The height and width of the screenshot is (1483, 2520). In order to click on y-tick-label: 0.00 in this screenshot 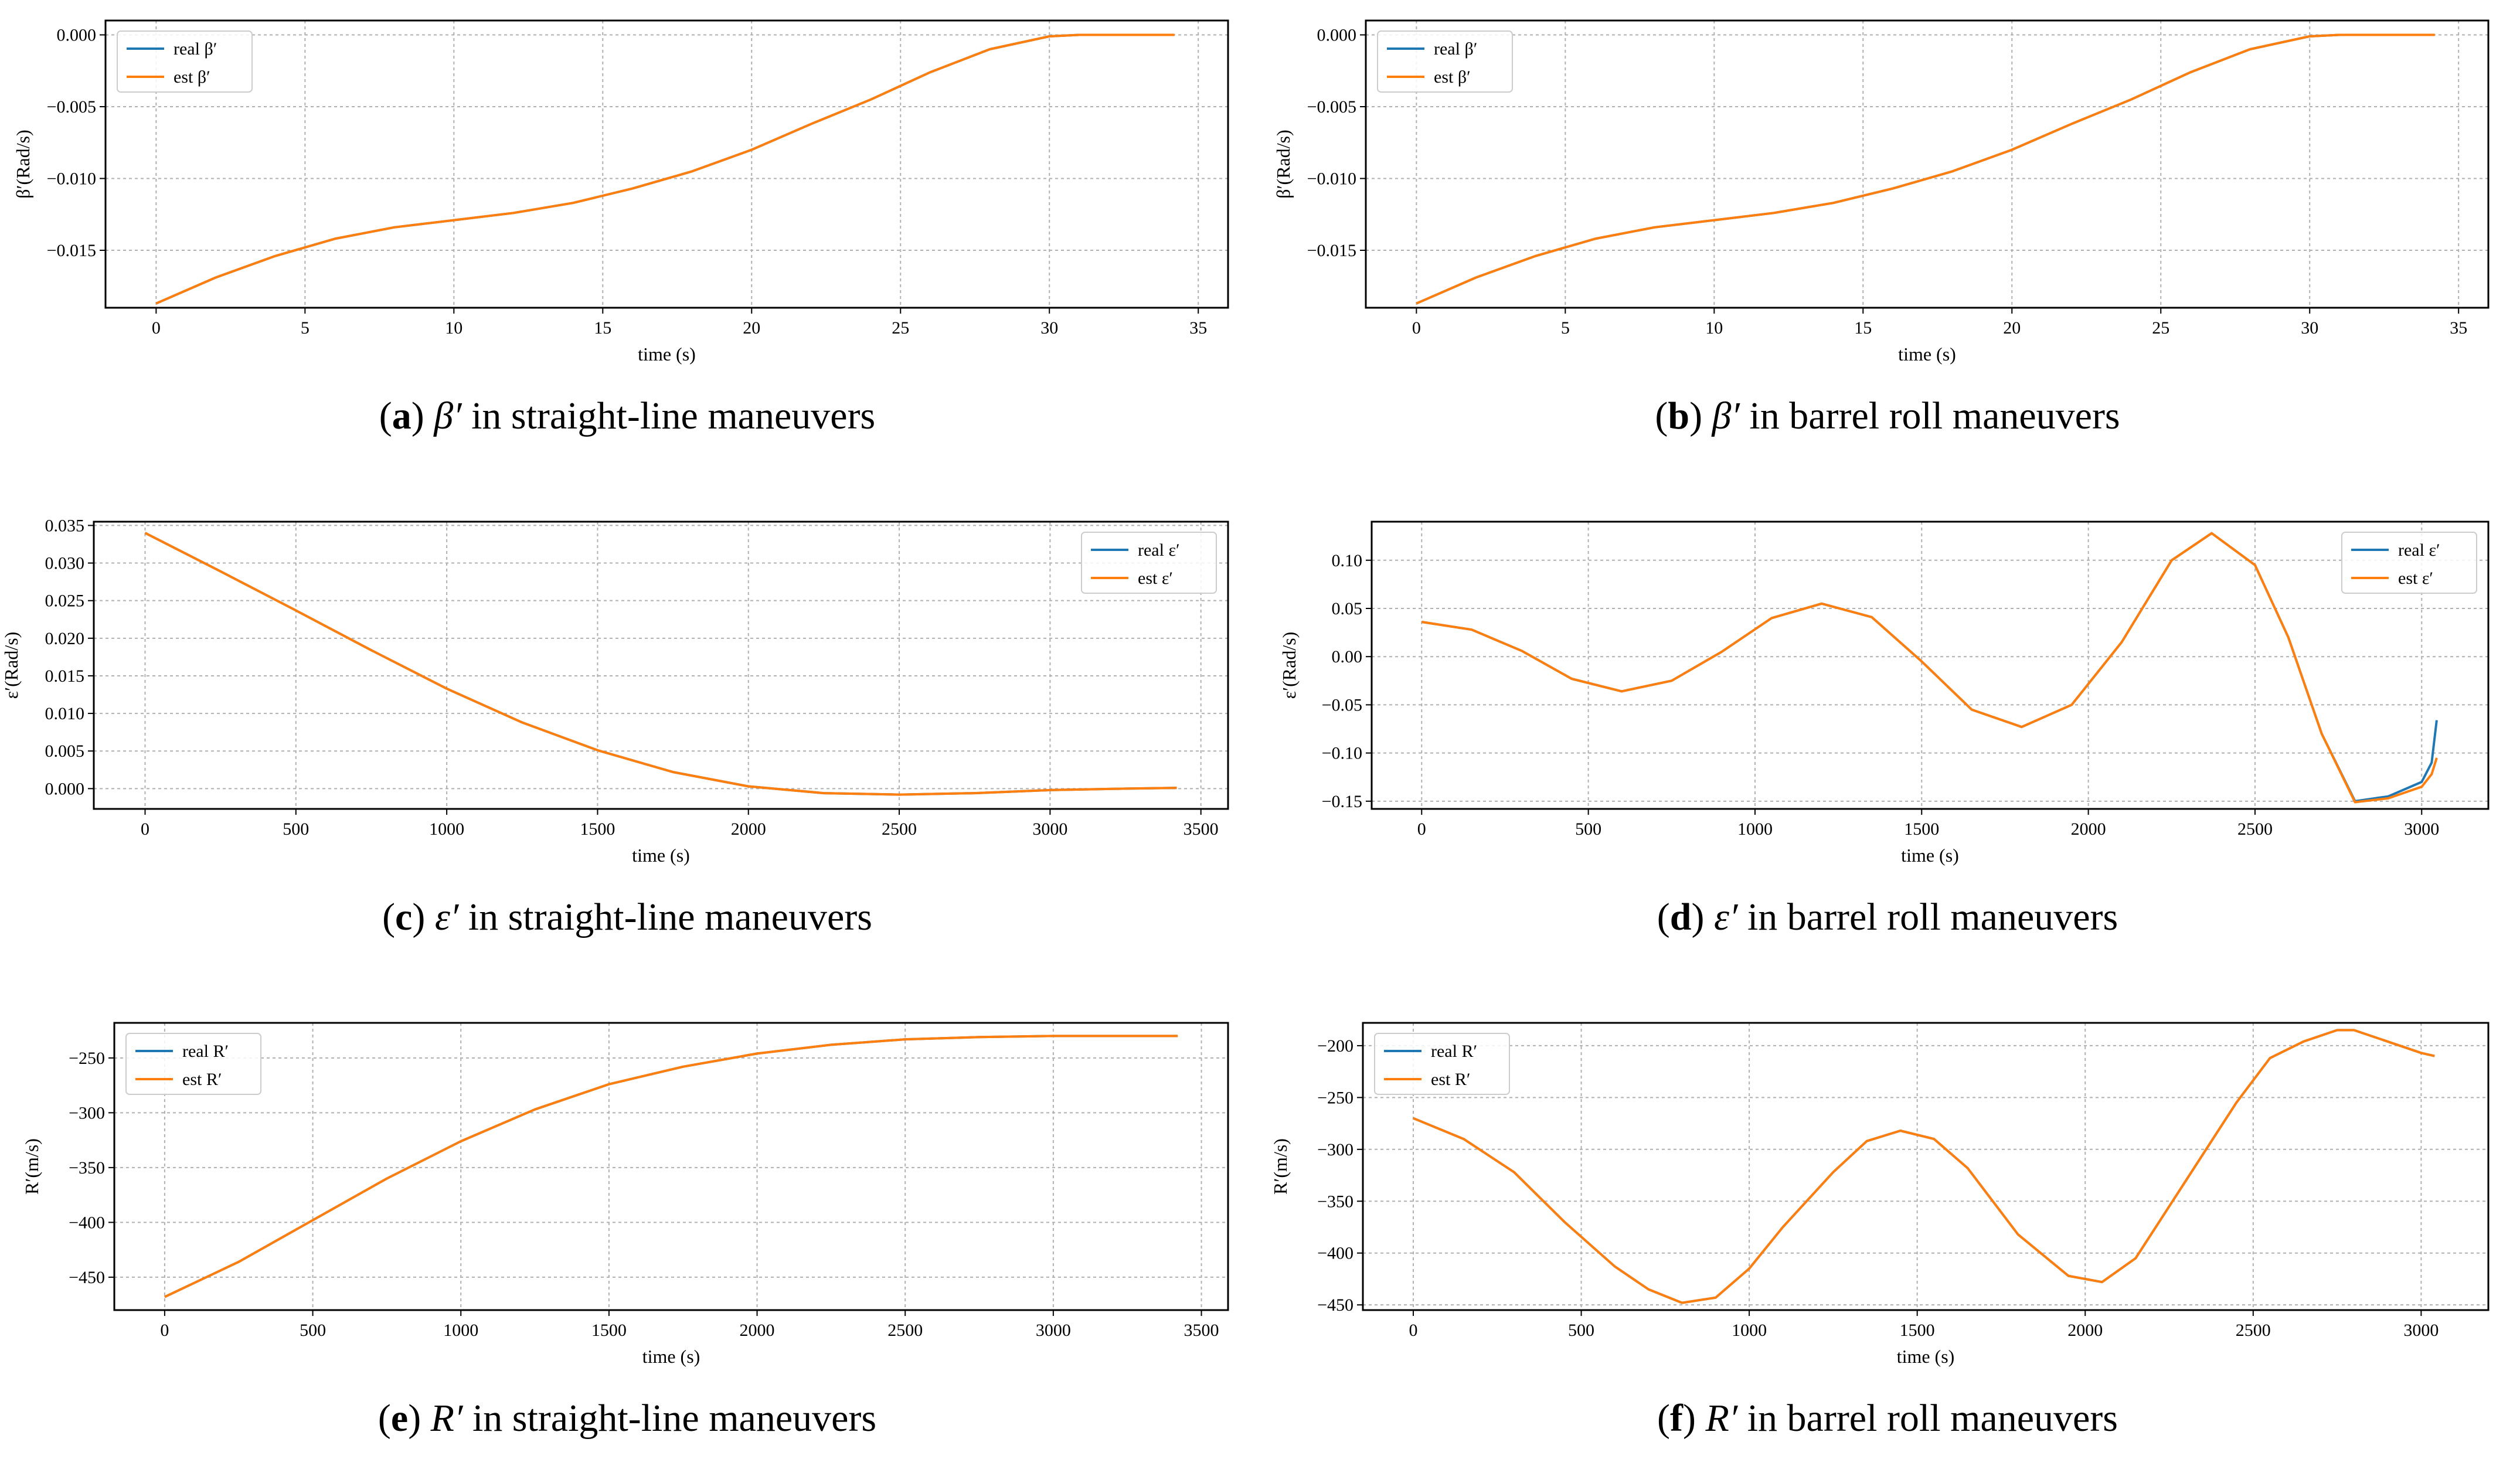, I will do `click(1347, 656)`.